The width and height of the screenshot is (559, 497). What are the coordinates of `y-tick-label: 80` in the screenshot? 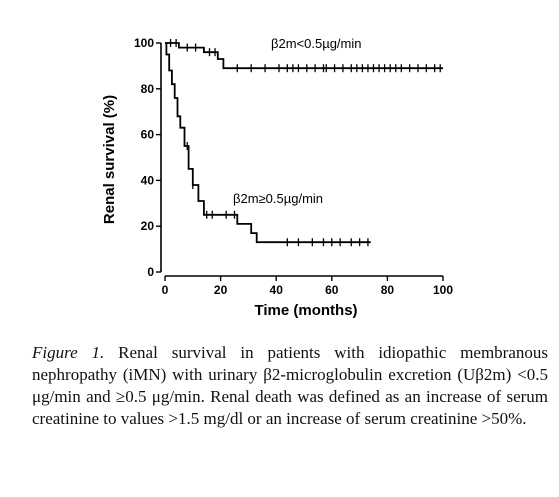 It's located at (148, 89).